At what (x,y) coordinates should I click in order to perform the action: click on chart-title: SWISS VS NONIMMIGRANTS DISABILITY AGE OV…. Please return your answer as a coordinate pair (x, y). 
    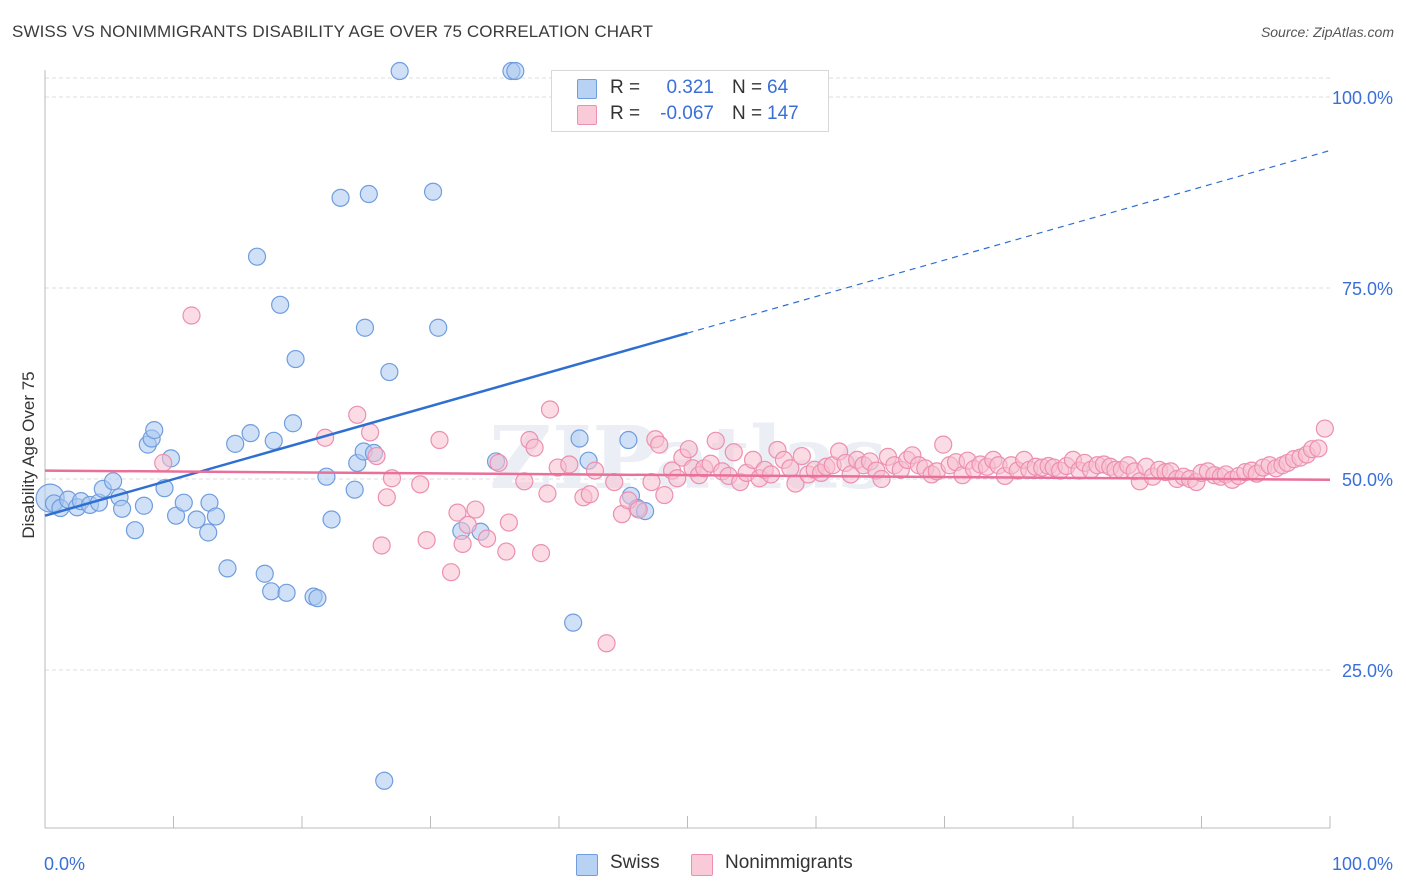
    Looking at the image, I should click on (333, 31).